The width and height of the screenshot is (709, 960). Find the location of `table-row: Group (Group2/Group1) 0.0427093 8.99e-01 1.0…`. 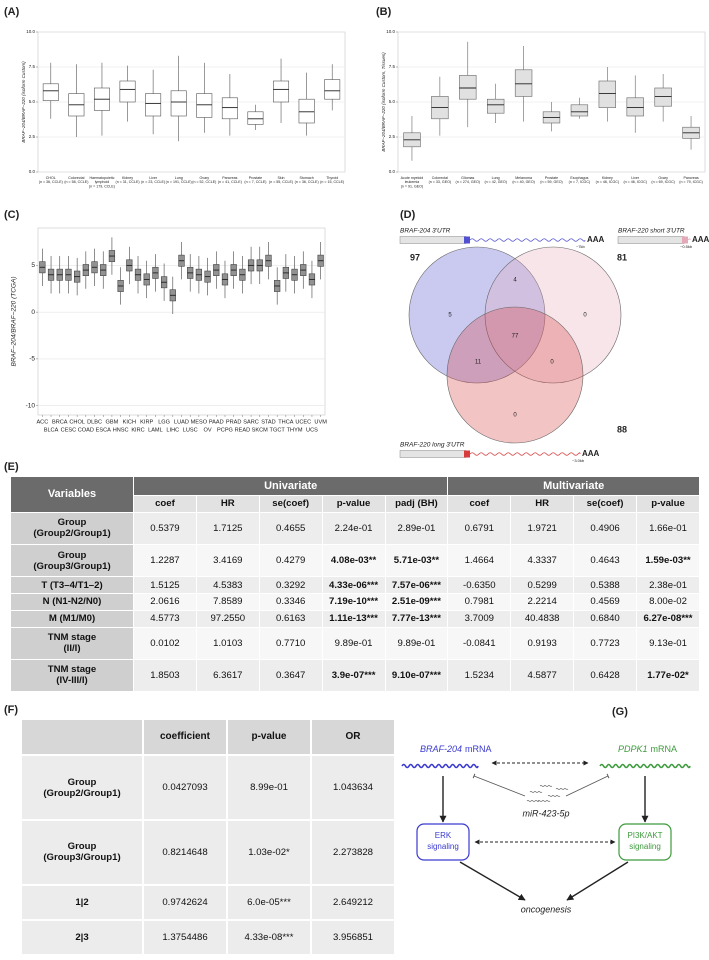

table-row: Group (Group2/Group1) 0.0427093 8.99e-01 1.0… is located at coordinates (208, 788).